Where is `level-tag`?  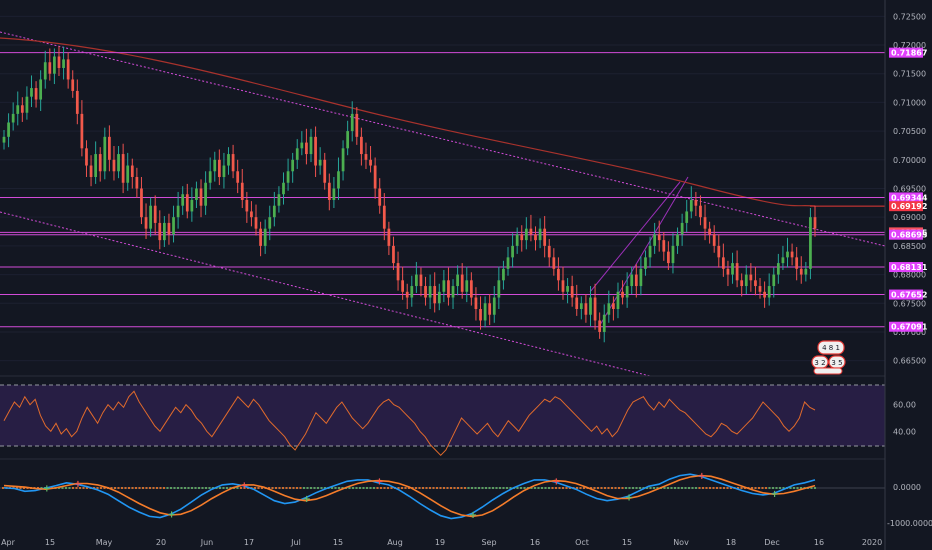 level-tag is located at coordinates (906, 52).